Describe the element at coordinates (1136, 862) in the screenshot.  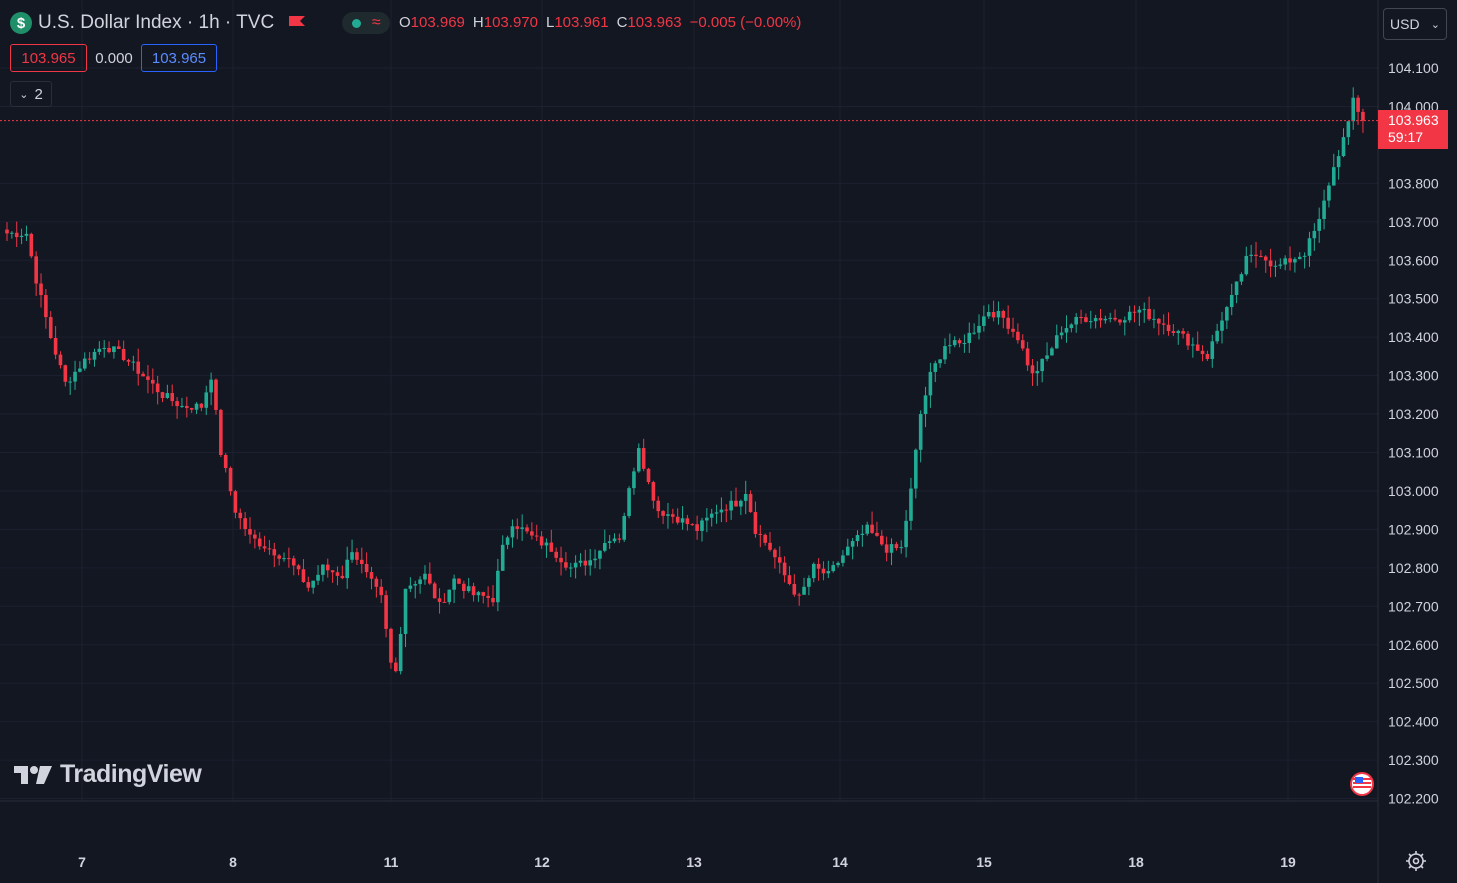
I see `time-tick-label: 18` at that location.